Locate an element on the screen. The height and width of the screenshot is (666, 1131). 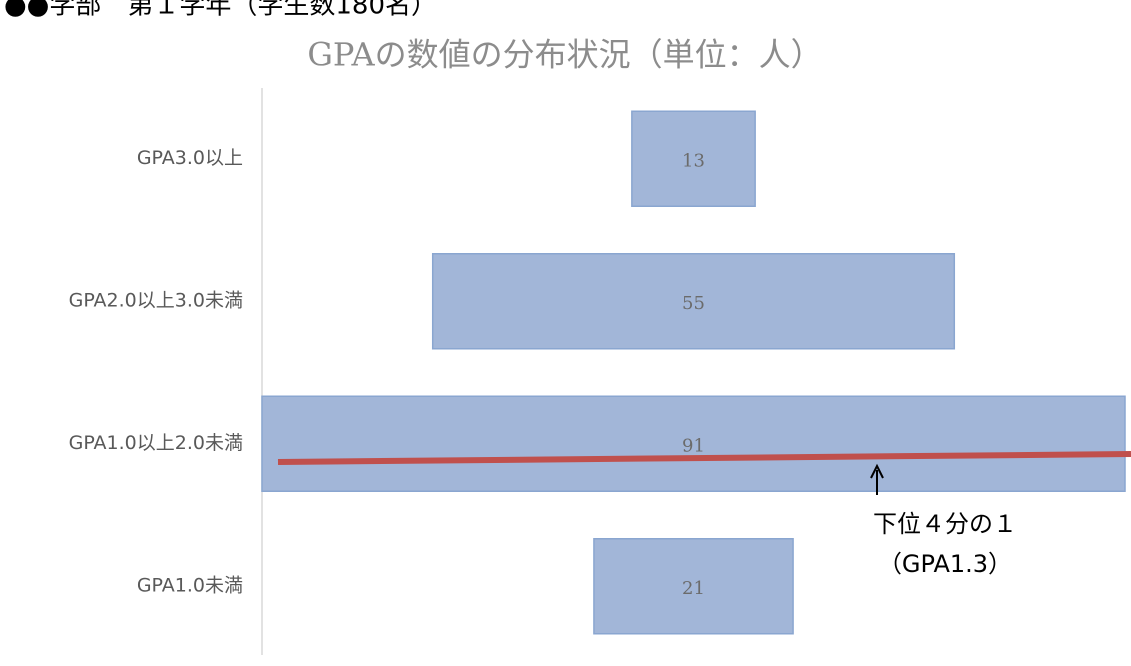
data-label: 13 is located at coordinates (693, 160).